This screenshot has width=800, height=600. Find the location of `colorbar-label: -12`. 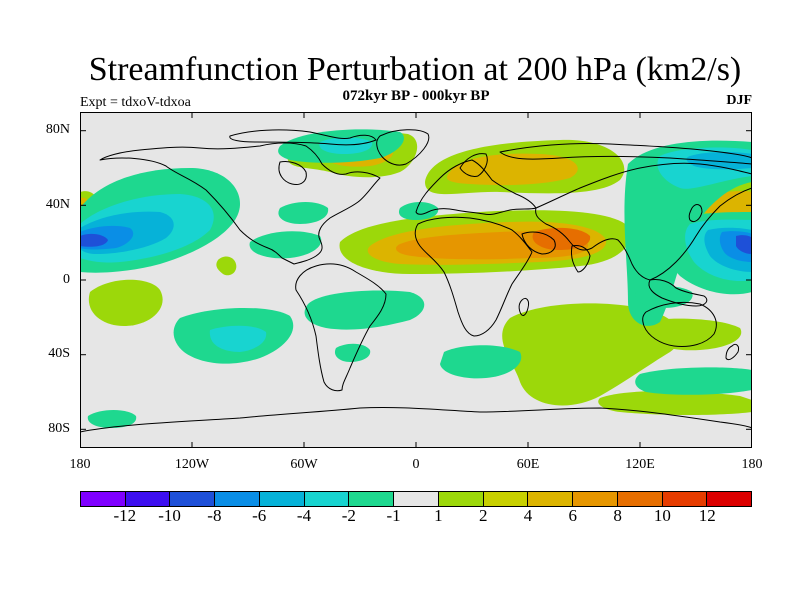

colorbar-label: -12 is located at coordinates (125, 515).